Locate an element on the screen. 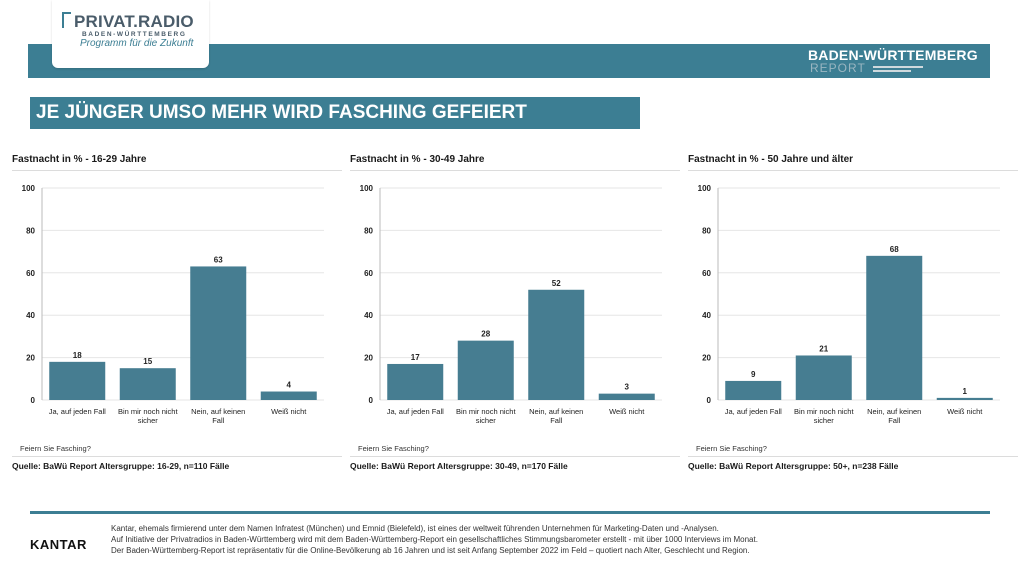 This screenshot has height=573, width=1019. chart-title: Fastnacht in % - 50 Jahre und älter is located at coordinates (771, 159).